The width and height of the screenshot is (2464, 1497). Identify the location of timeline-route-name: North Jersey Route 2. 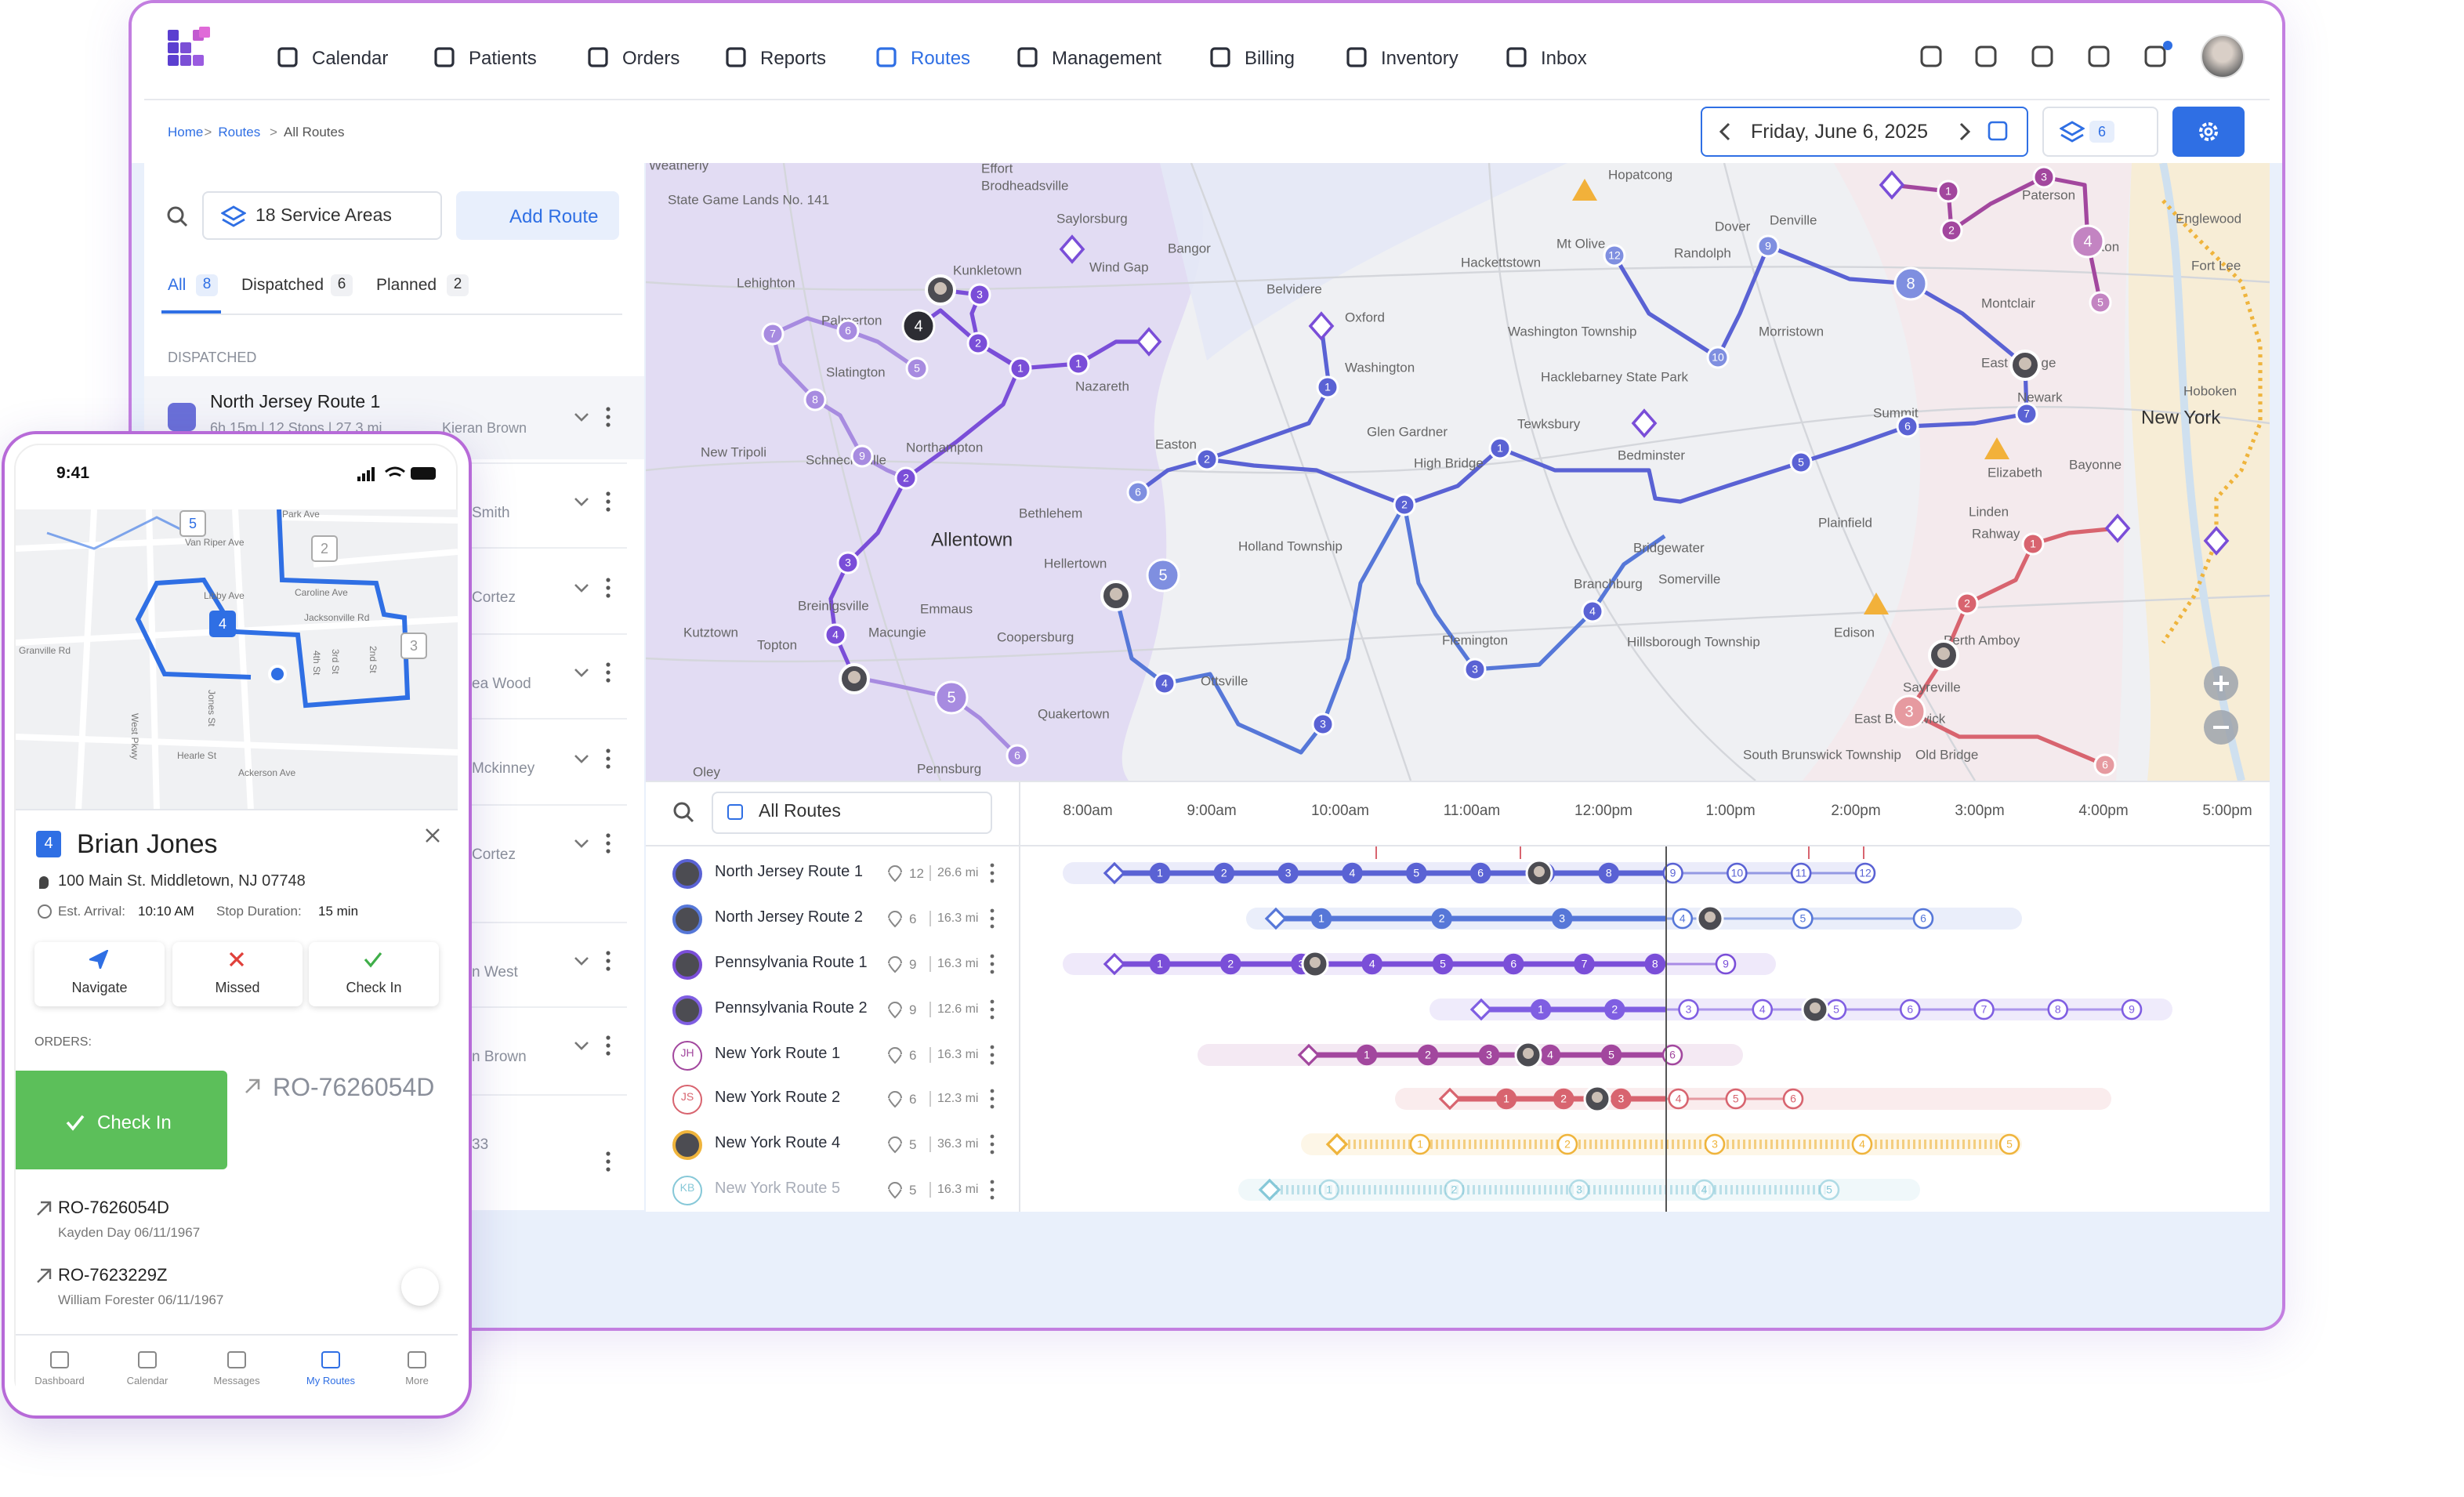
(789, 918).